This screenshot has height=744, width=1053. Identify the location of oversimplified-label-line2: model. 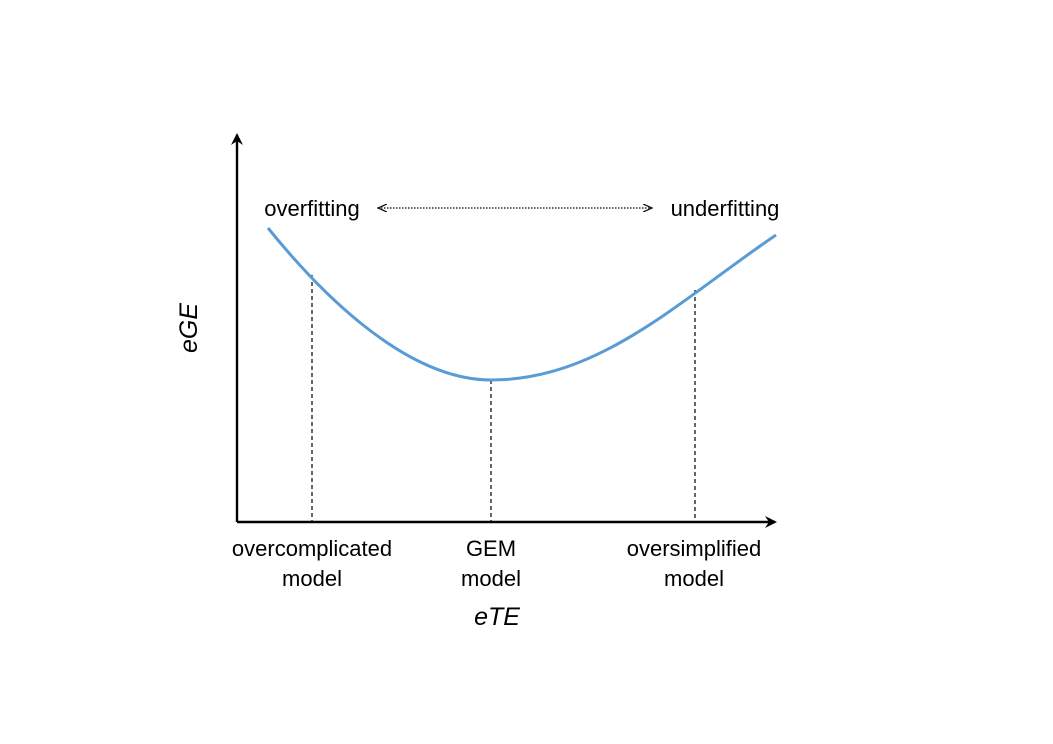
(694, 578).